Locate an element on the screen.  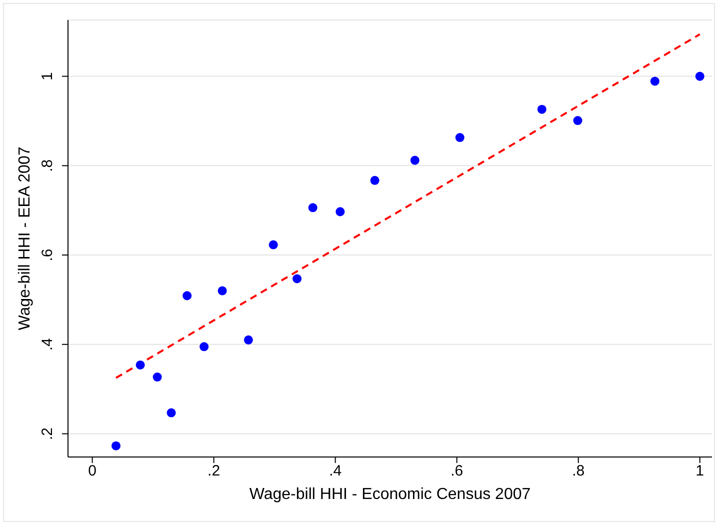
x-axis-title: Wage-bill HHI - Economic Census 2007 is located at coordinates (390, 494).